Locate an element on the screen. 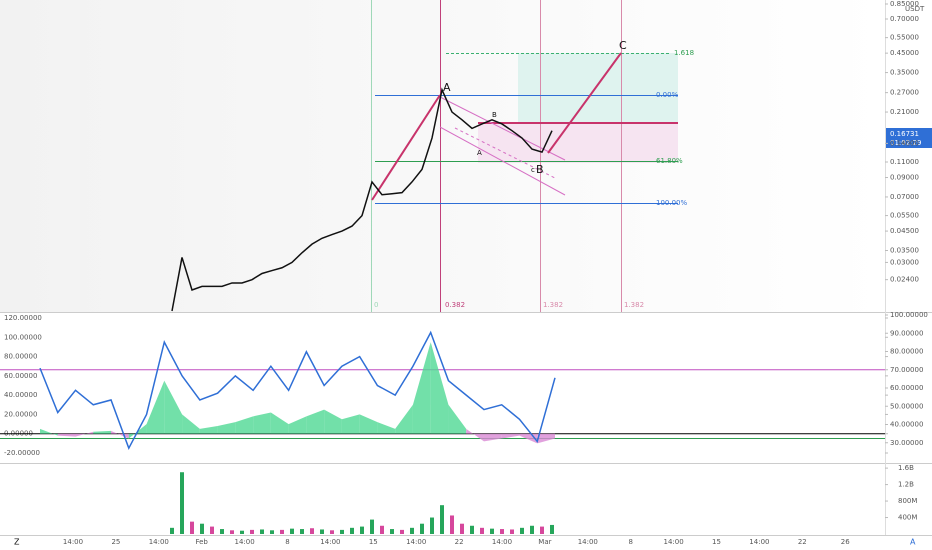 The width and height of the screenshot is (932, 550). y-tick-label: 90.00000 is located at coordinates (906, 333).